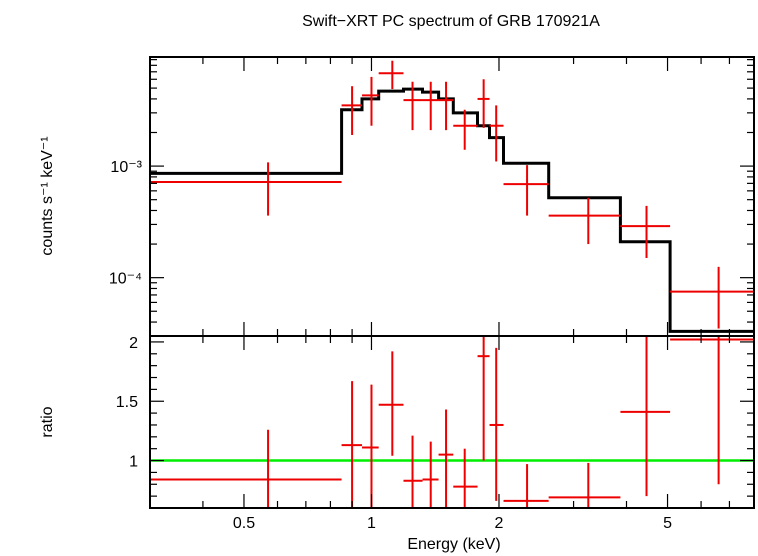 Image resolution: width=758 pixels, height=556 pixels. Describe the element at coordinates (47, 421) in the screenshot. I see `ratio-y-axis-label: ratio` at that location.